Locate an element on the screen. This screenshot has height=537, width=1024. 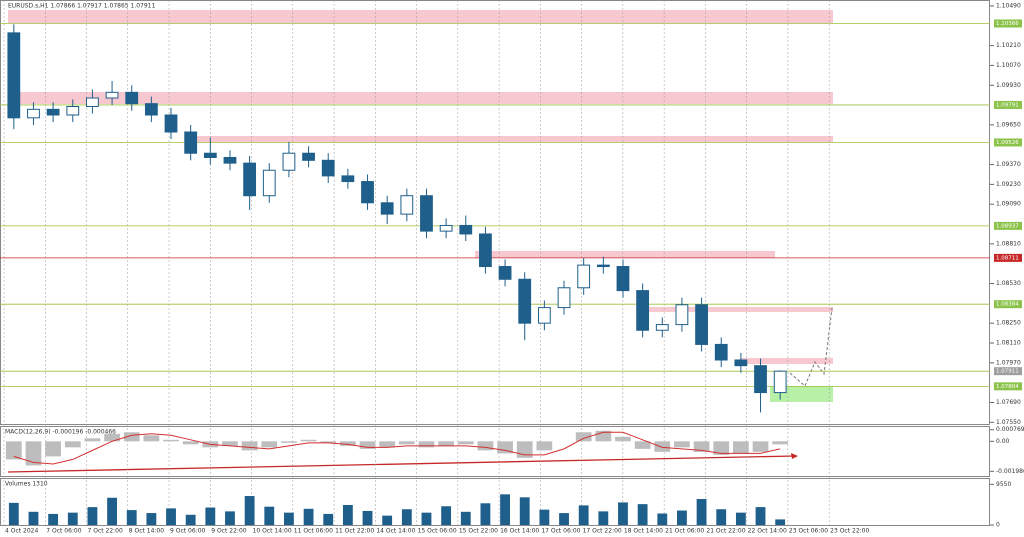
x-tick-label: 15 Oct 06:00 is located at coordinates (437, 531).